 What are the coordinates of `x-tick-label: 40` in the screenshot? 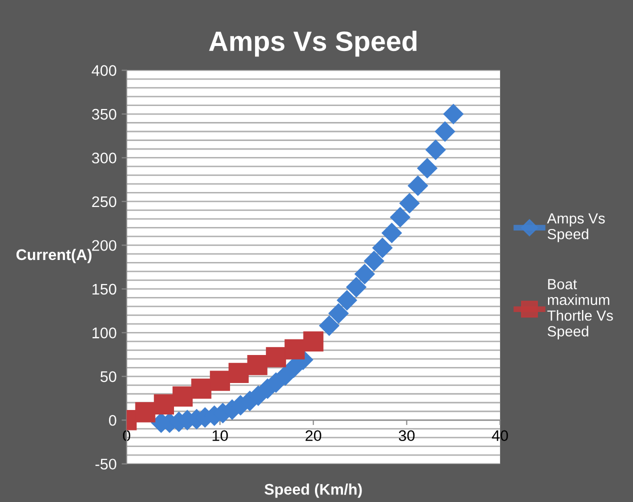 It's located at (500, 436).